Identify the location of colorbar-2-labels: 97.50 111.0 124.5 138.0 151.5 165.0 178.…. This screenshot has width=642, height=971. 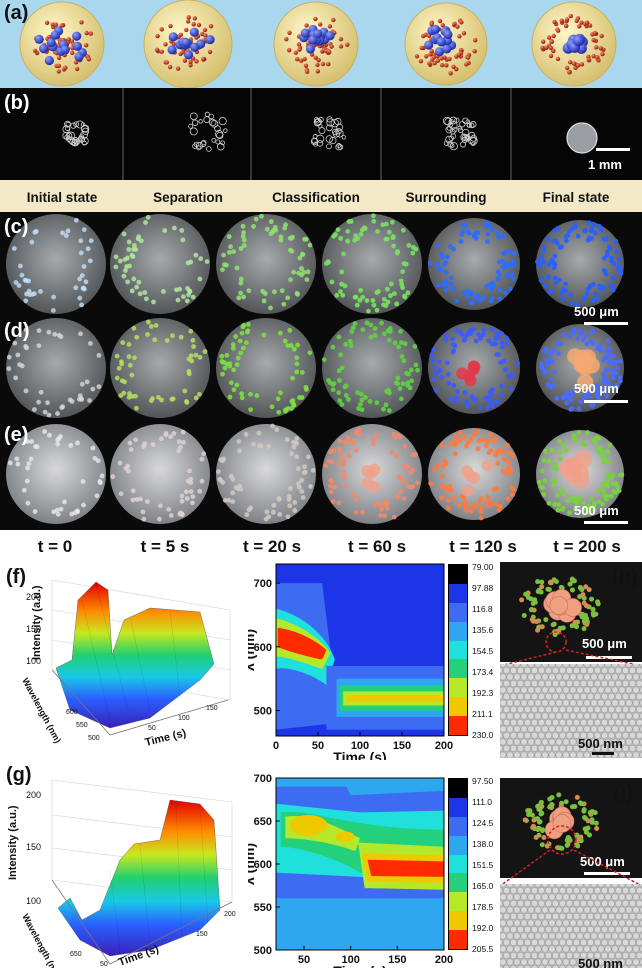
(492, 866).